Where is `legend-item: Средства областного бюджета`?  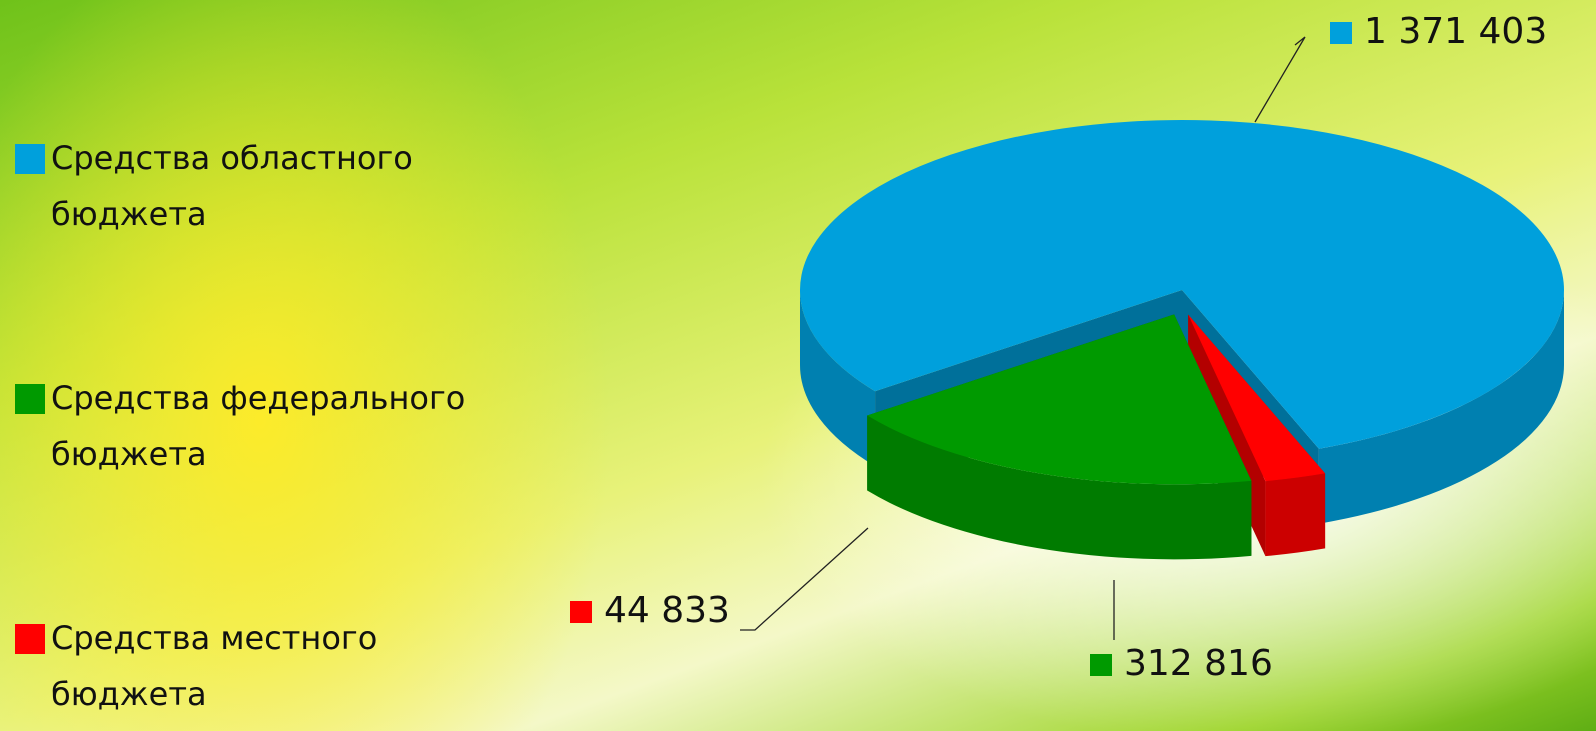 legend-item: Средства областного бюджета is located at coordinates (275, 186).